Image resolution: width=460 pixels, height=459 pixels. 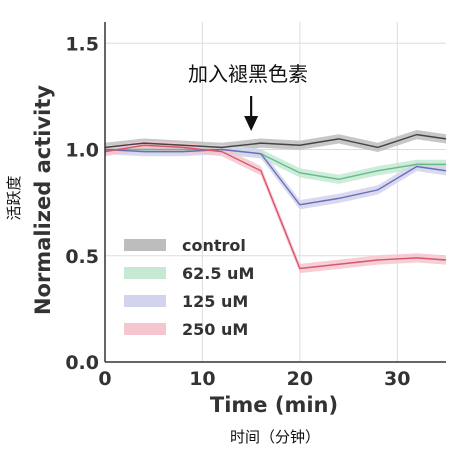 I want to click on line-125-um, so click(x=275, y=177).